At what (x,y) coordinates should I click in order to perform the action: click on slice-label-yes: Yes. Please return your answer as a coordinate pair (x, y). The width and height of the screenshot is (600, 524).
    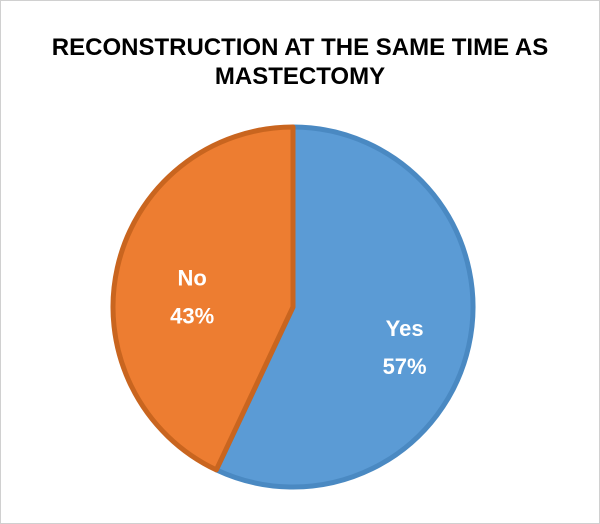
    Looking at the image, I should click on (405, 328).